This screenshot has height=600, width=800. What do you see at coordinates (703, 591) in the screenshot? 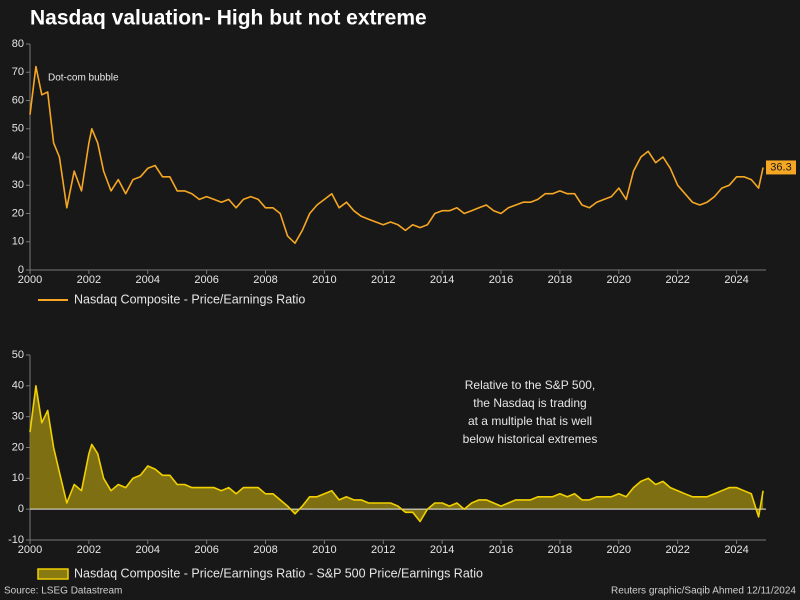
I see `credit: Reuters graphic/Saqib Ahmed 12/11/2024` at bounding box center [703, 591].